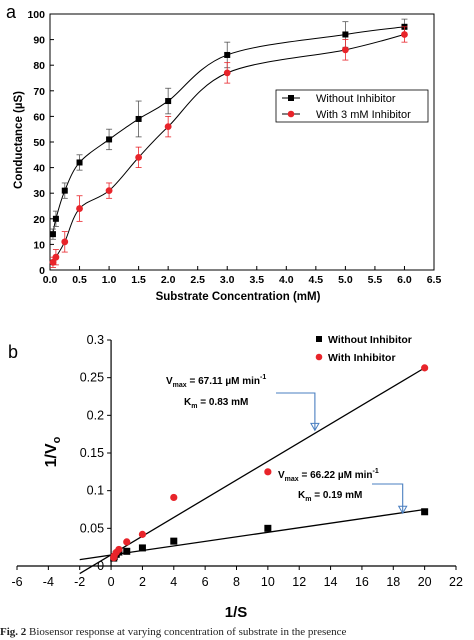 The image size is (474, 640). Describe the element at coordinates (39, 194) in the screenshot. I see `y-tick-label: 30` at that location.